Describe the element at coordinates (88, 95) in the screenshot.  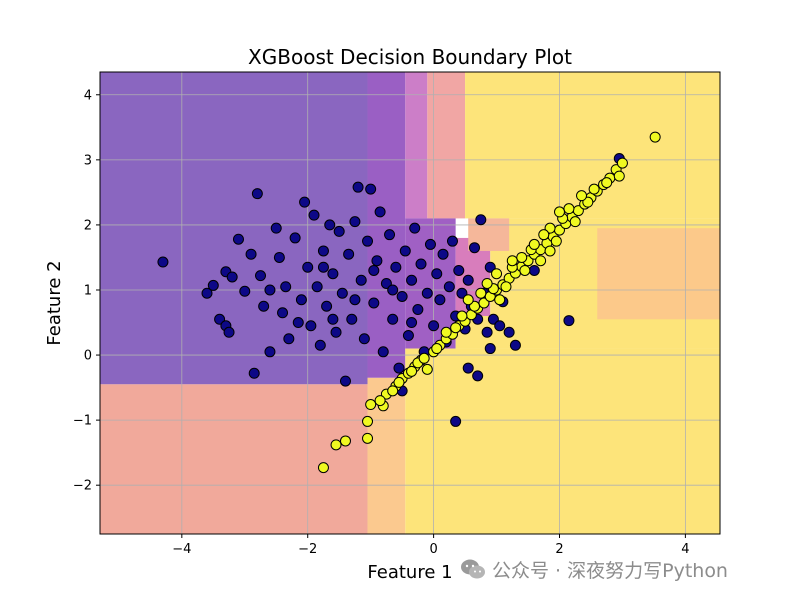
I see `y-tick-label: 4` at that location.